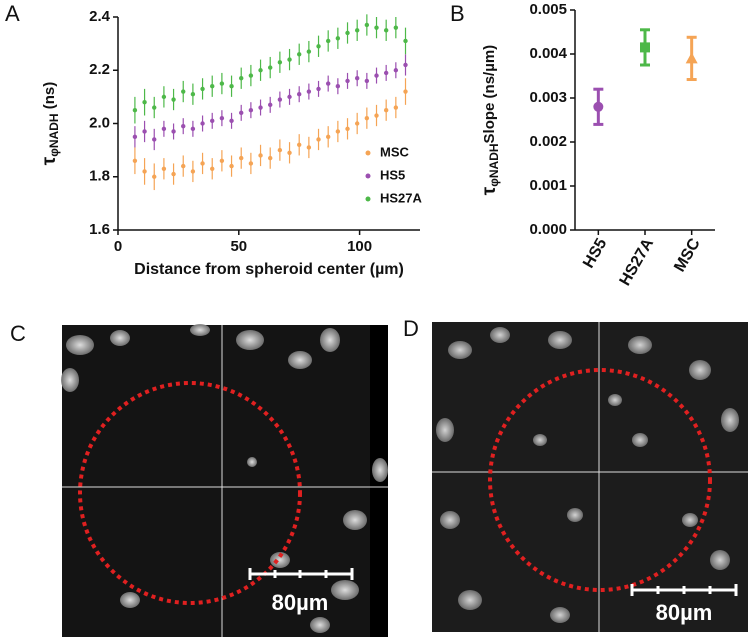  What do you see at coordinates (99, 176) in the screenshot?
I see `y-tick-label: 1.8` at bounding box center [99, 176].